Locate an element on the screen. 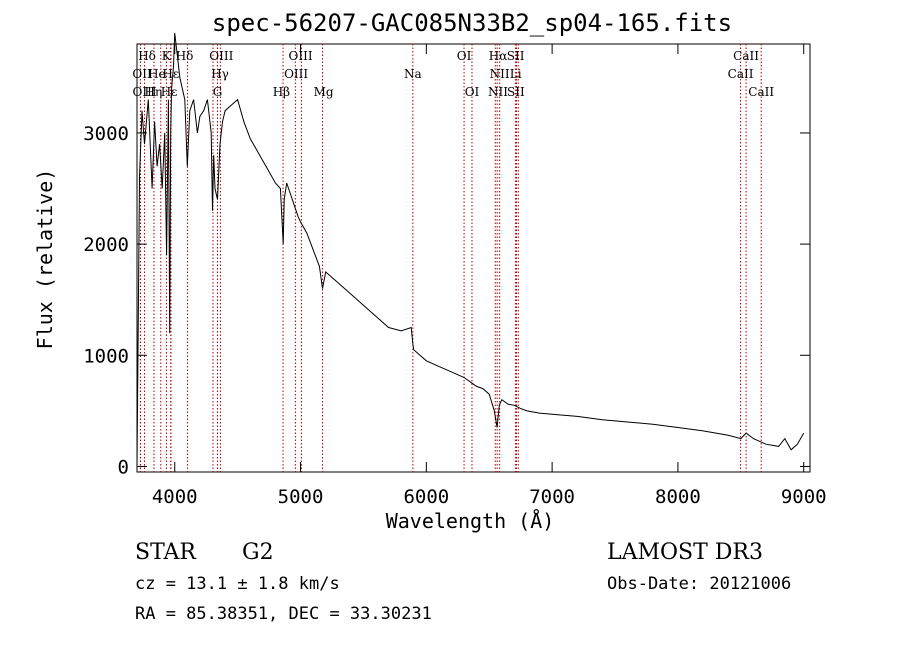  line-label-11: G is located at coordinates (218, 92).